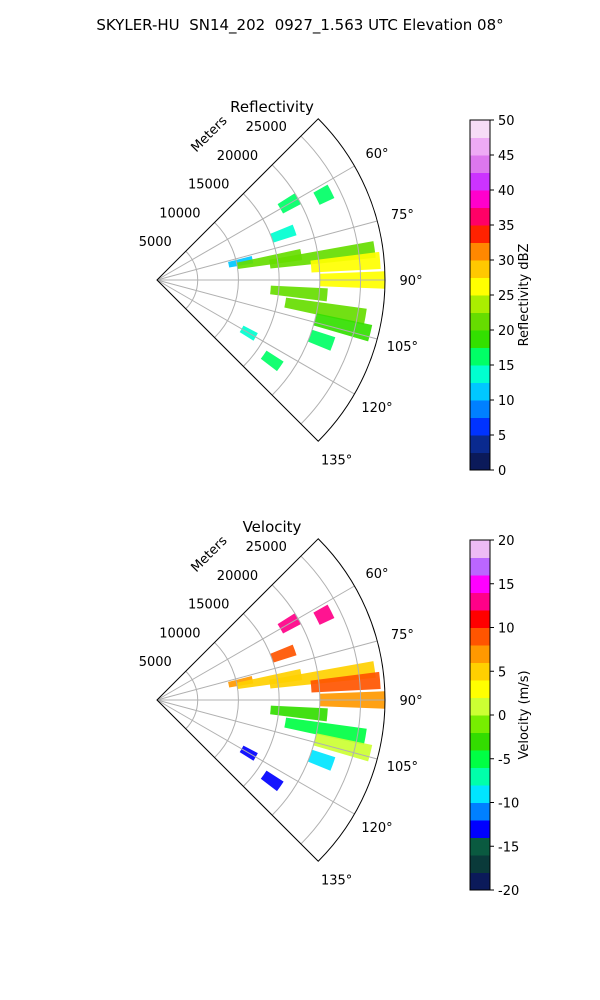  Describe the element at coordinates (524, 714) in the screenshot. I see `colorbar-label: Velocity (m/s)` at that location.